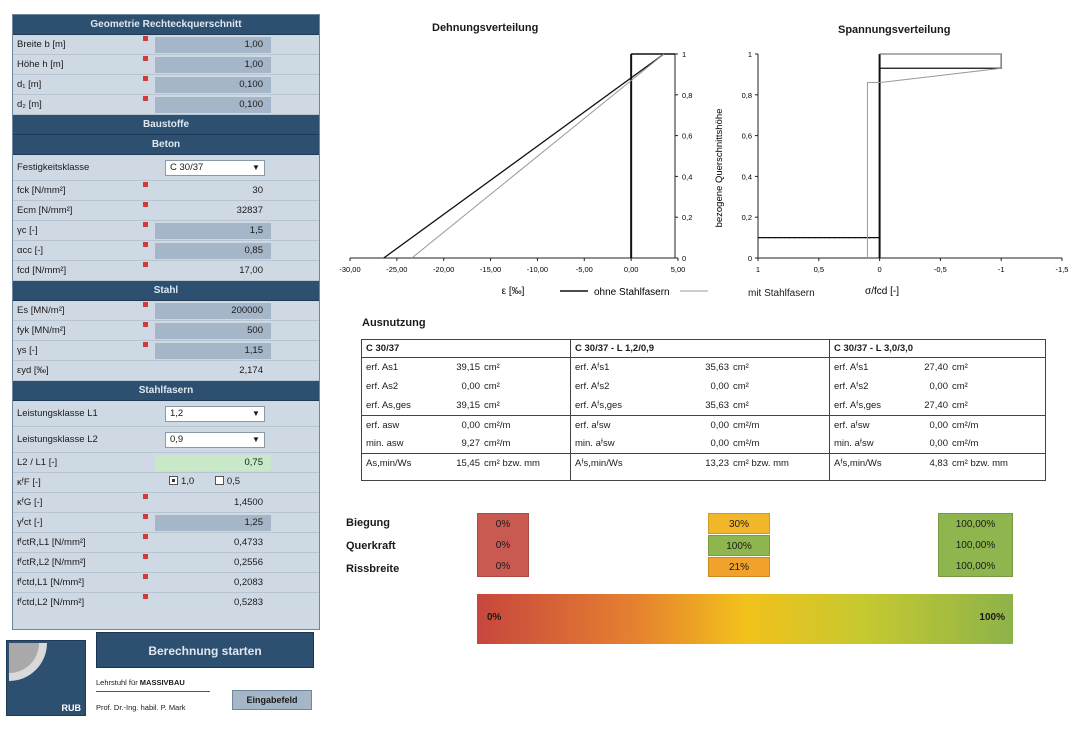 This screenshot has height=736, width=1078. Describe the element at coordinates (46, 678) in the screenshot. I see `university-logo: RUB` at that location.